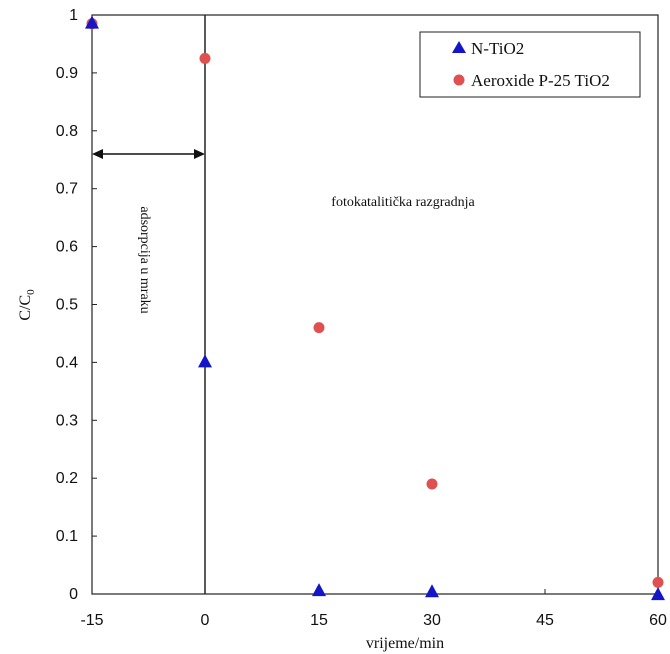 The height and width of the screenshot is (654, 670). I want to click on y-tick-label: 0.6, so click(67, 247).